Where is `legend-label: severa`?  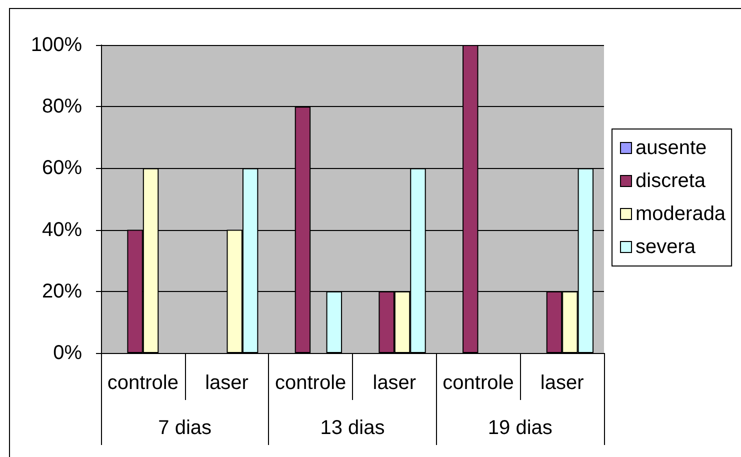
legend-label: severa is located at coordinates (666, 247).